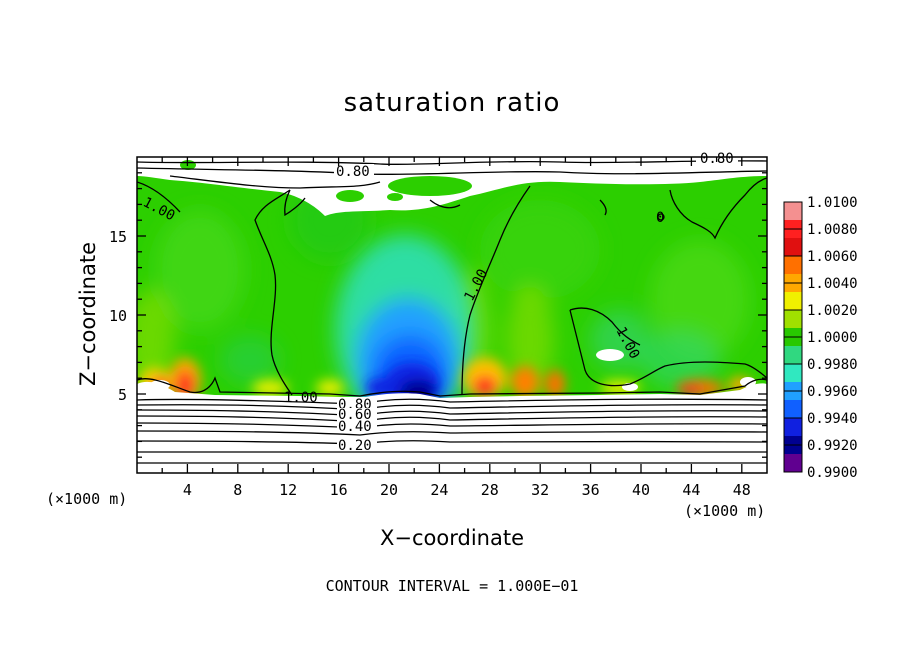 The image size is (904, 654). What do you see at coordinates (832, 365) in the screenshot?
I see `colorbar-tick-label: 0.9980` at bounding box center [832, 365].